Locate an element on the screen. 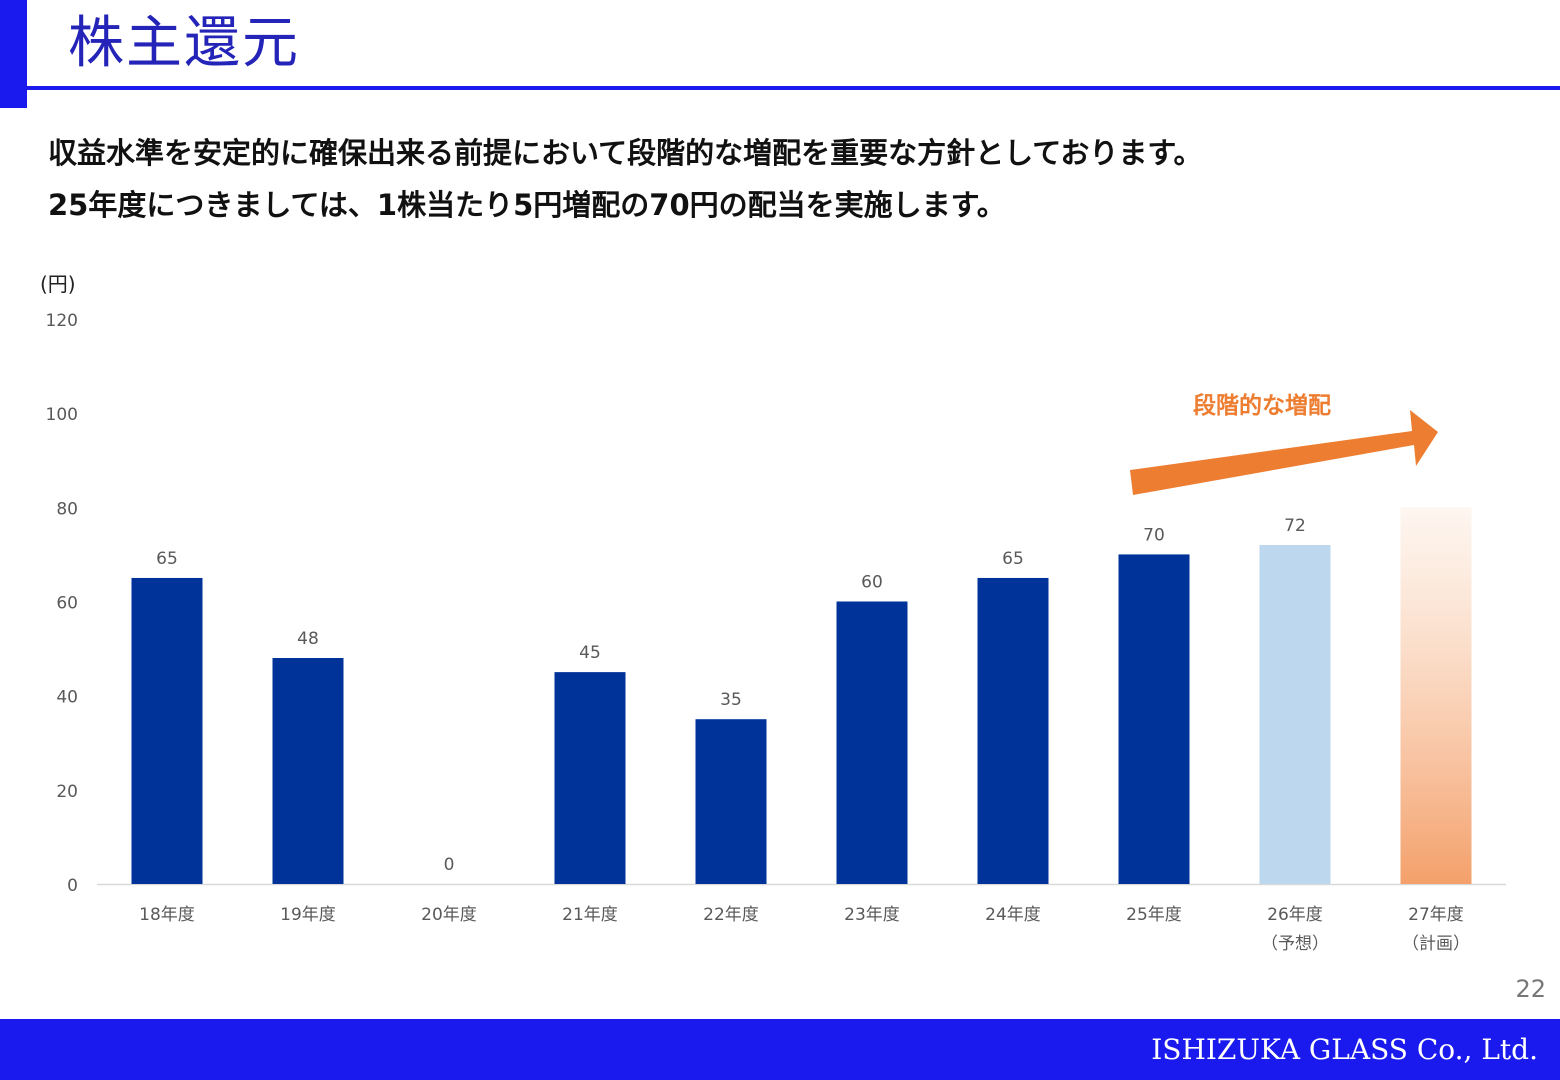  page-title: 株主還元 is located at coordinates (184, 43).